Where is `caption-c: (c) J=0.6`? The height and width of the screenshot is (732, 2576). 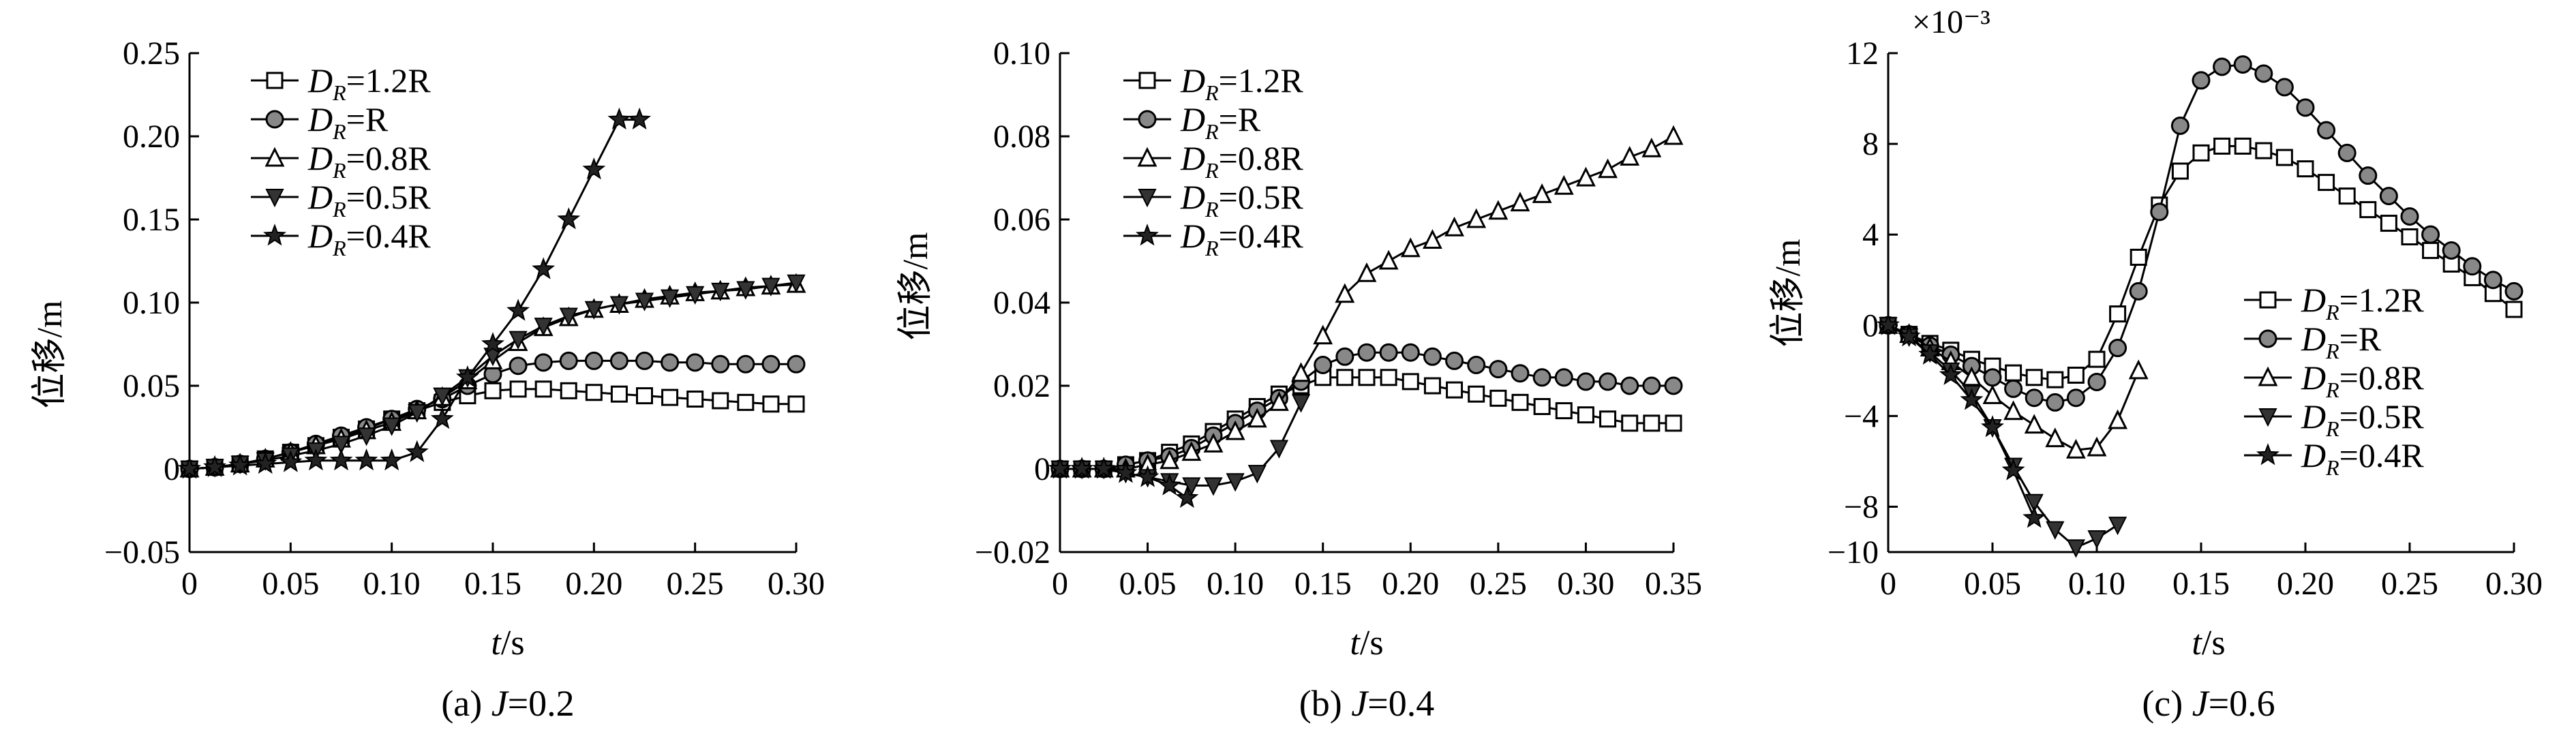
caption-c: (c) J=0.6 is located at coordinates (2208, 703).